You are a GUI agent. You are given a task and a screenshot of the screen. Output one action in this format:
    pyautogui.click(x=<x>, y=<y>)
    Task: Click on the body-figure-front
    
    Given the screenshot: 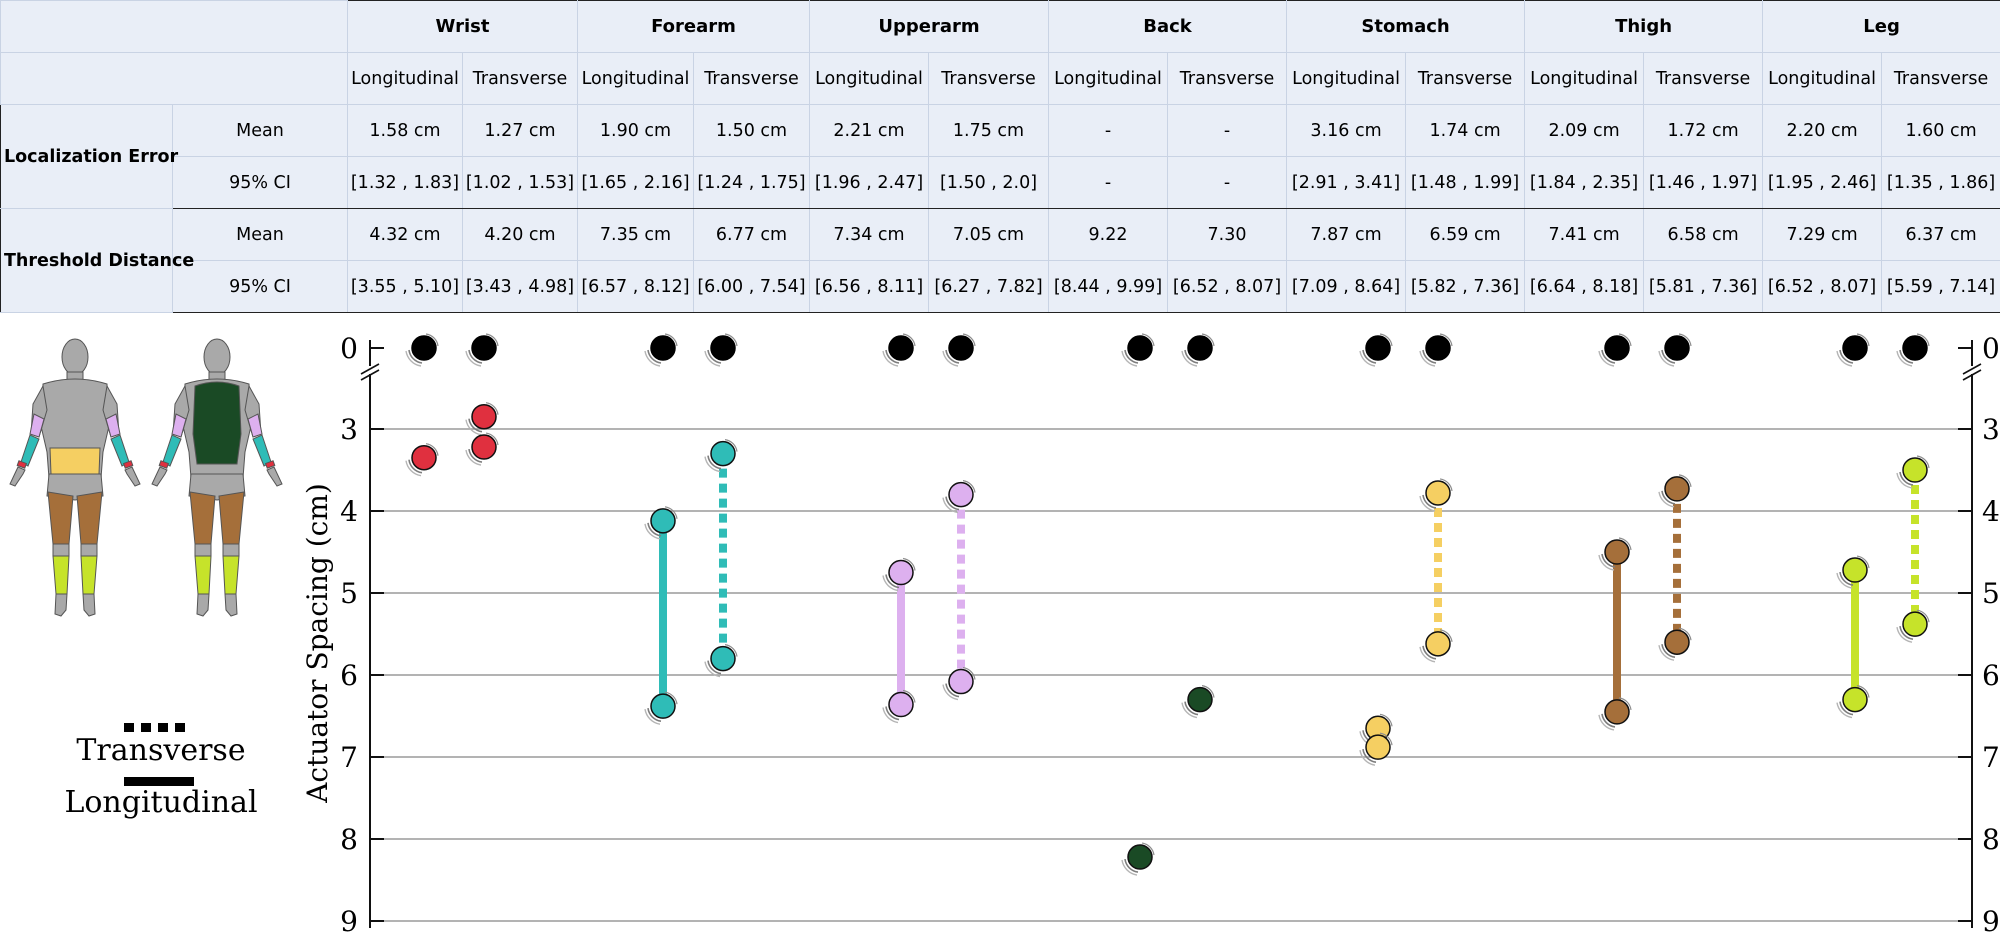 What is the action you would take?
    pyautogui.click(x=75, y=477)
    